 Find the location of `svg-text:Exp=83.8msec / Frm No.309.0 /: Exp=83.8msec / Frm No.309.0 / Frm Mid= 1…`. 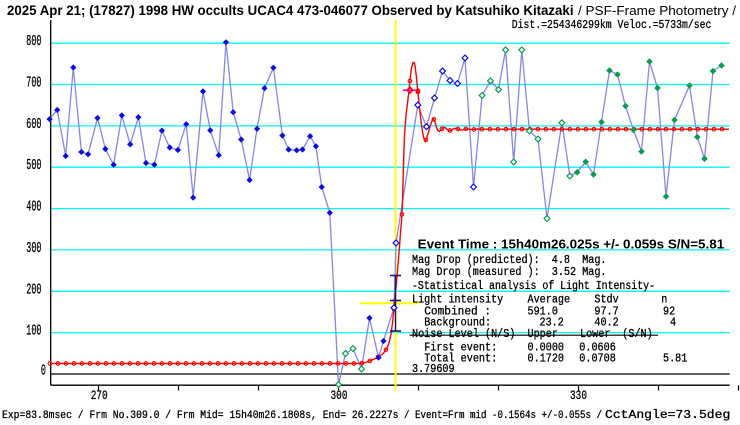

svg-text:Exp=83.8msec / Frm No.309.0 /: Exp=83.8msec / Frm No.309.0 / Frm Mid= 1… is located at coordinates (200, 416).